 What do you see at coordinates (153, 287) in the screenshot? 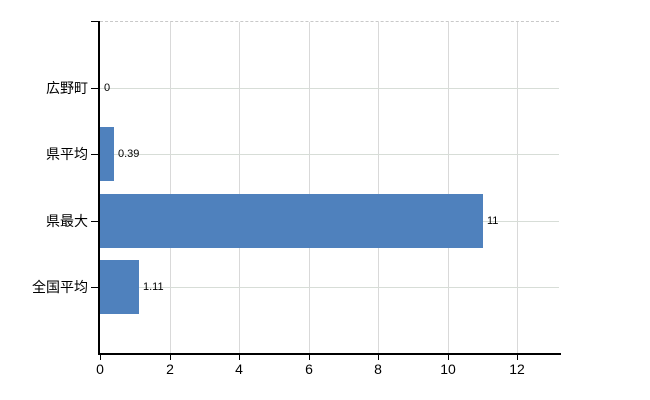
I see `bar-value-label: 1.11` at bounding box center [153, 287].